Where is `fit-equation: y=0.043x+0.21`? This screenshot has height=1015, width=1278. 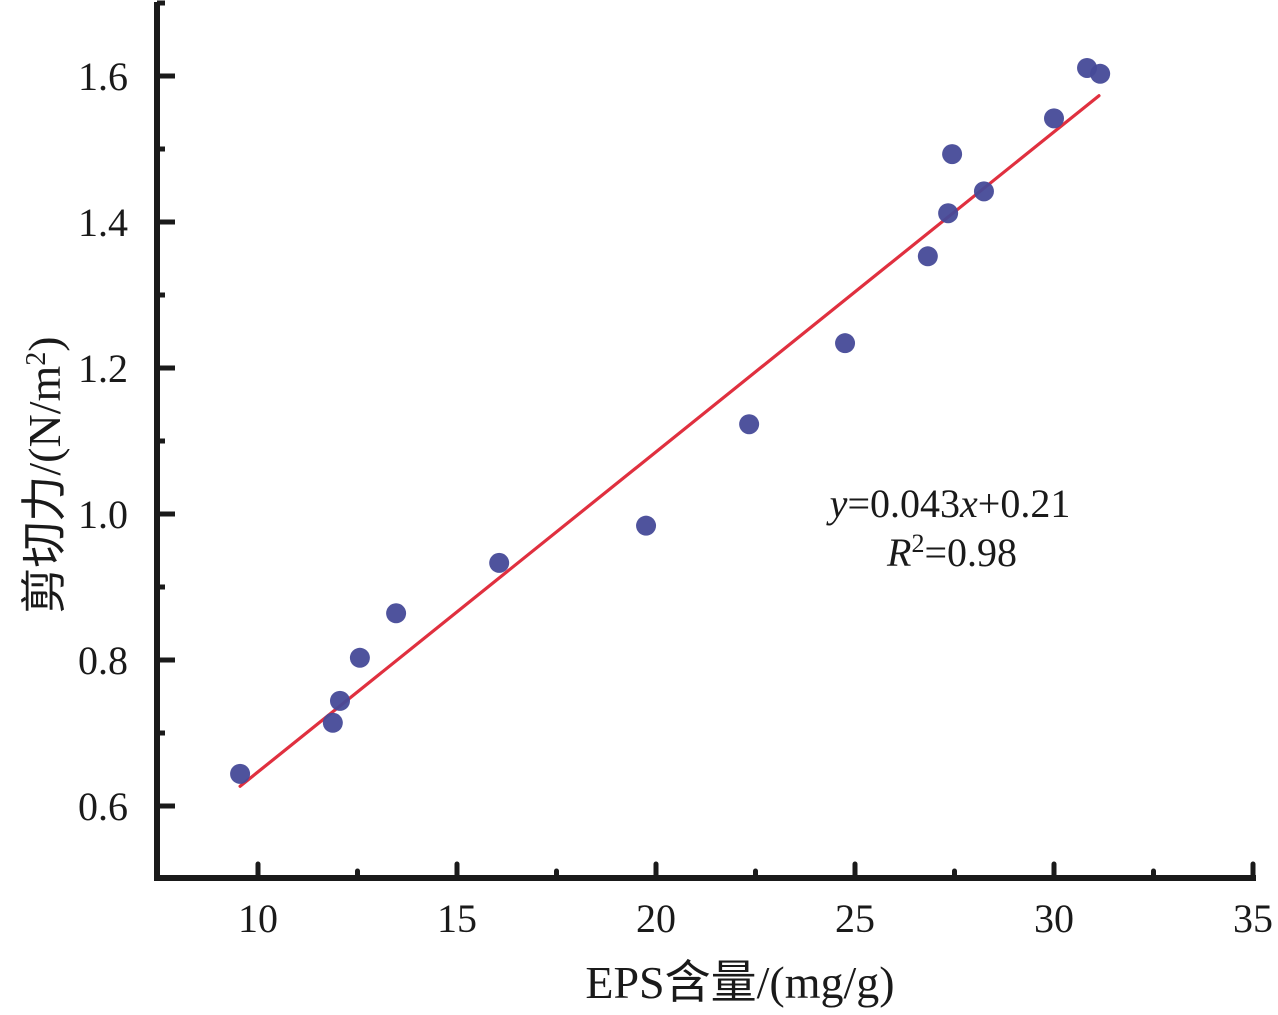 fit-equation: y=0.043x+0.21 is located at coordinates (948, 503).